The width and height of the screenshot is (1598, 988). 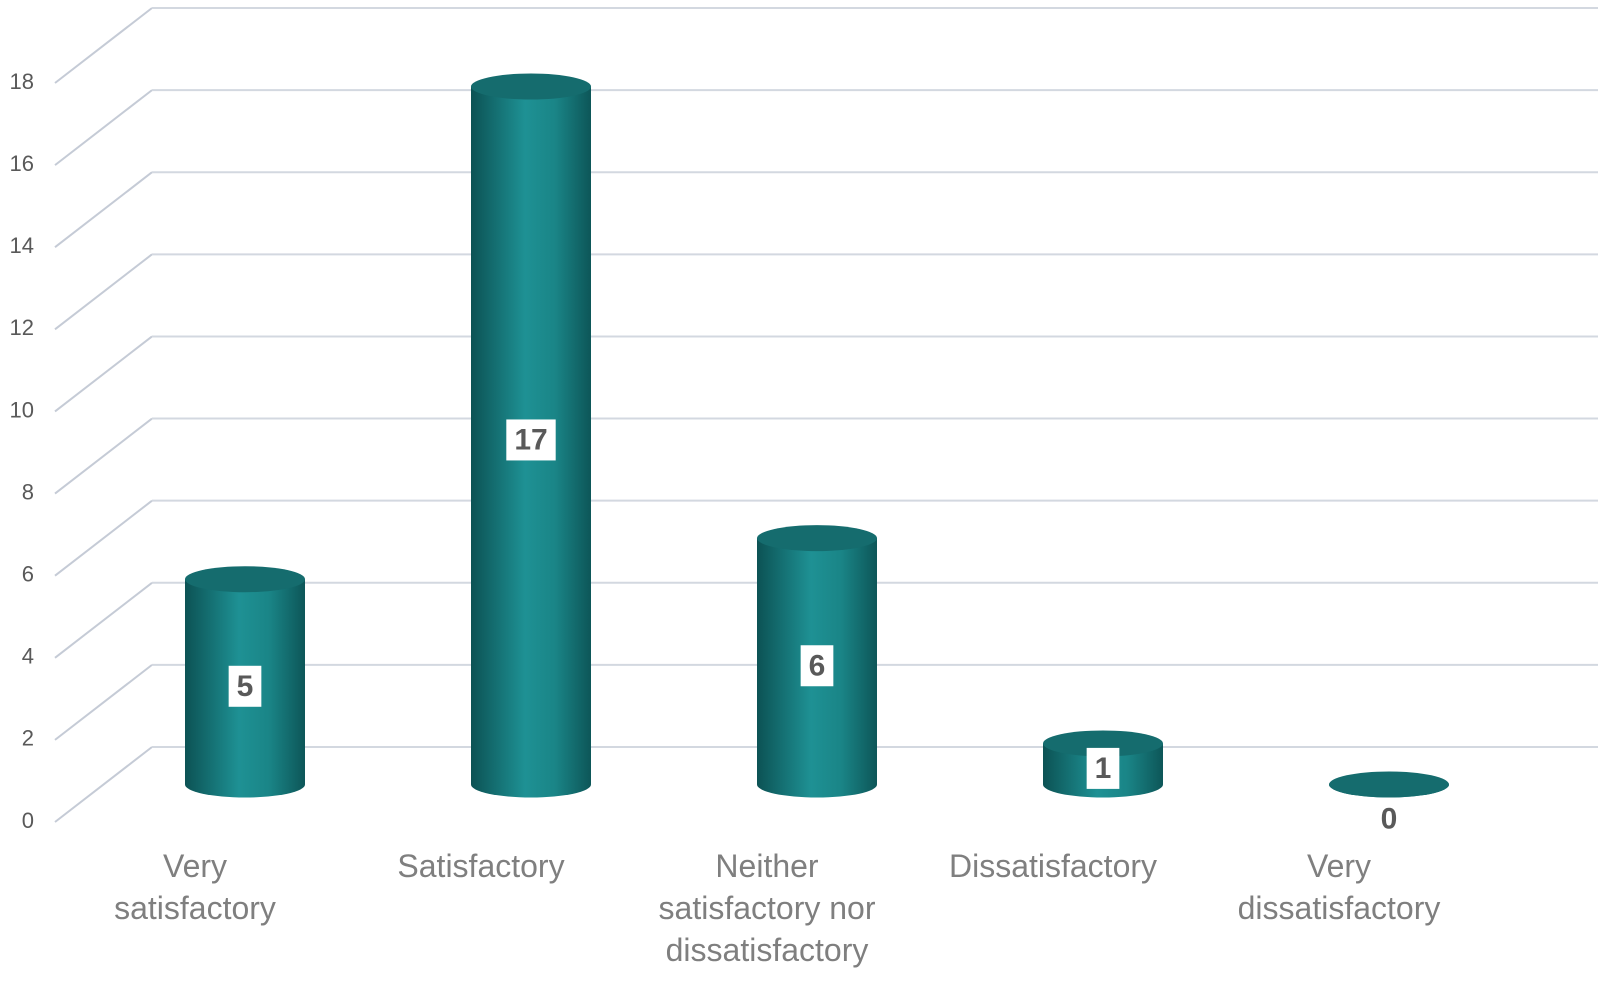 I want to click on data-label: 0, so click(x=1389, y=818).